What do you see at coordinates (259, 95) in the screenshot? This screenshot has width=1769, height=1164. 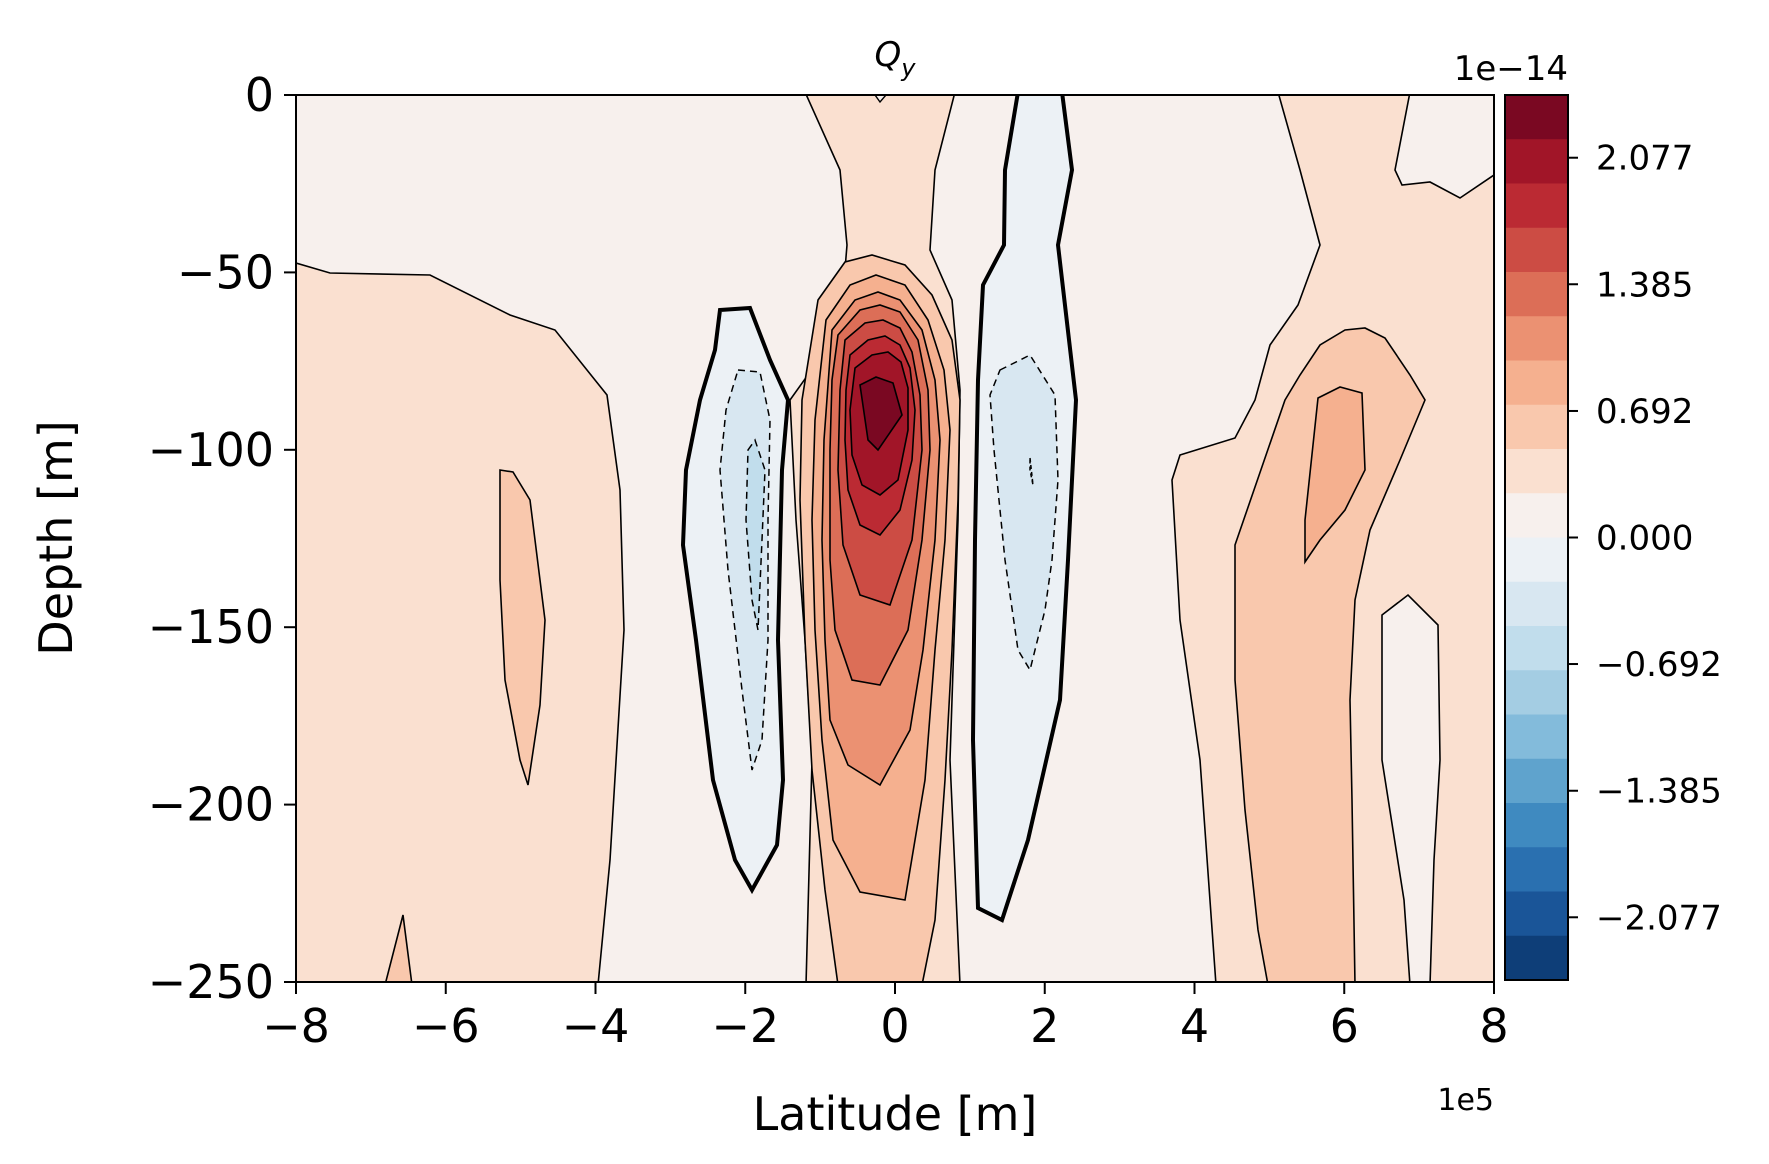 I see `y-tick-label: 0` at bounding box center [259, 95].